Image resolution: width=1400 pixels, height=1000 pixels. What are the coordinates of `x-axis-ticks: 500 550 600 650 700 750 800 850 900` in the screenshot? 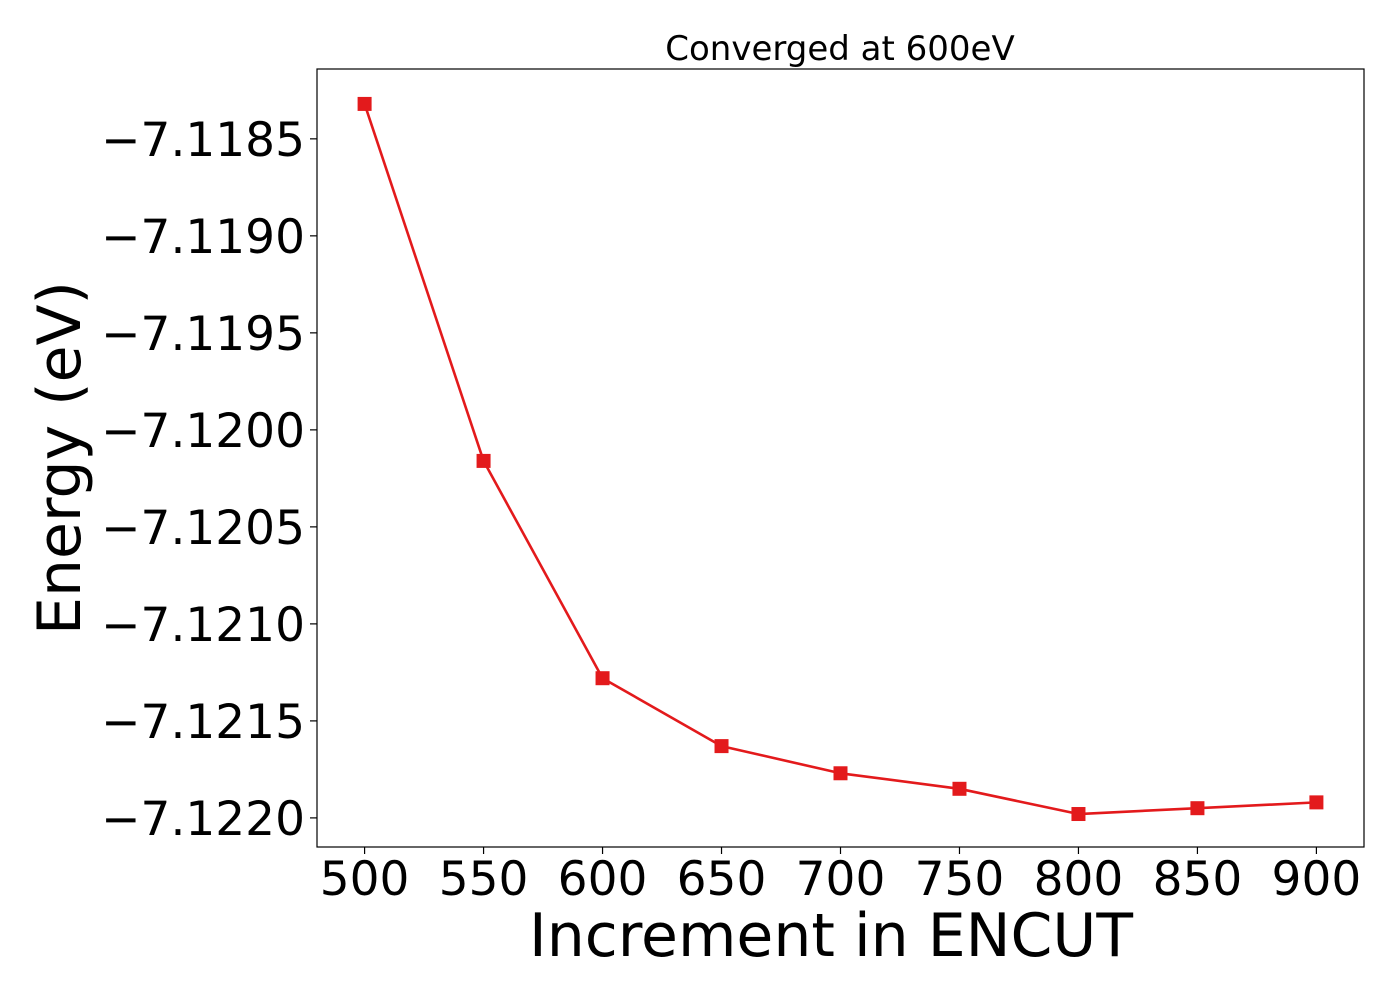 It's located at (841, 877).